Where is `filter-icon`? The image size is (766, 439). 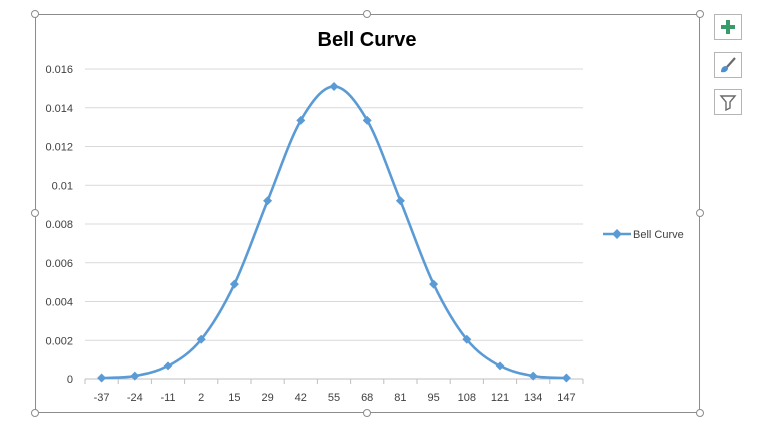 filter-icon is located at coordinates (728, 103).